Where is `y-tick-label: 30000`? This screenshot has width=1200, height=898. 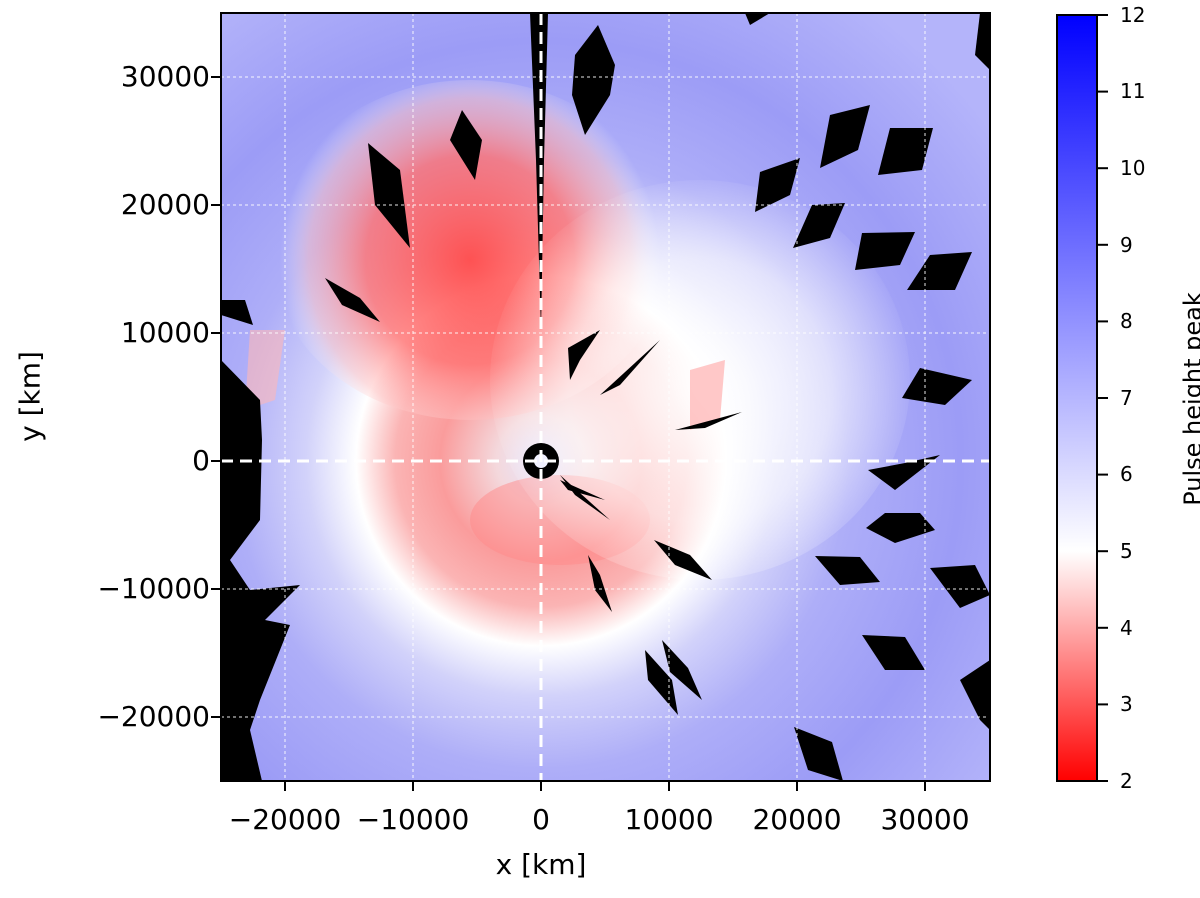
y-tick-label: 30000 is located at coordinates (165, 76).